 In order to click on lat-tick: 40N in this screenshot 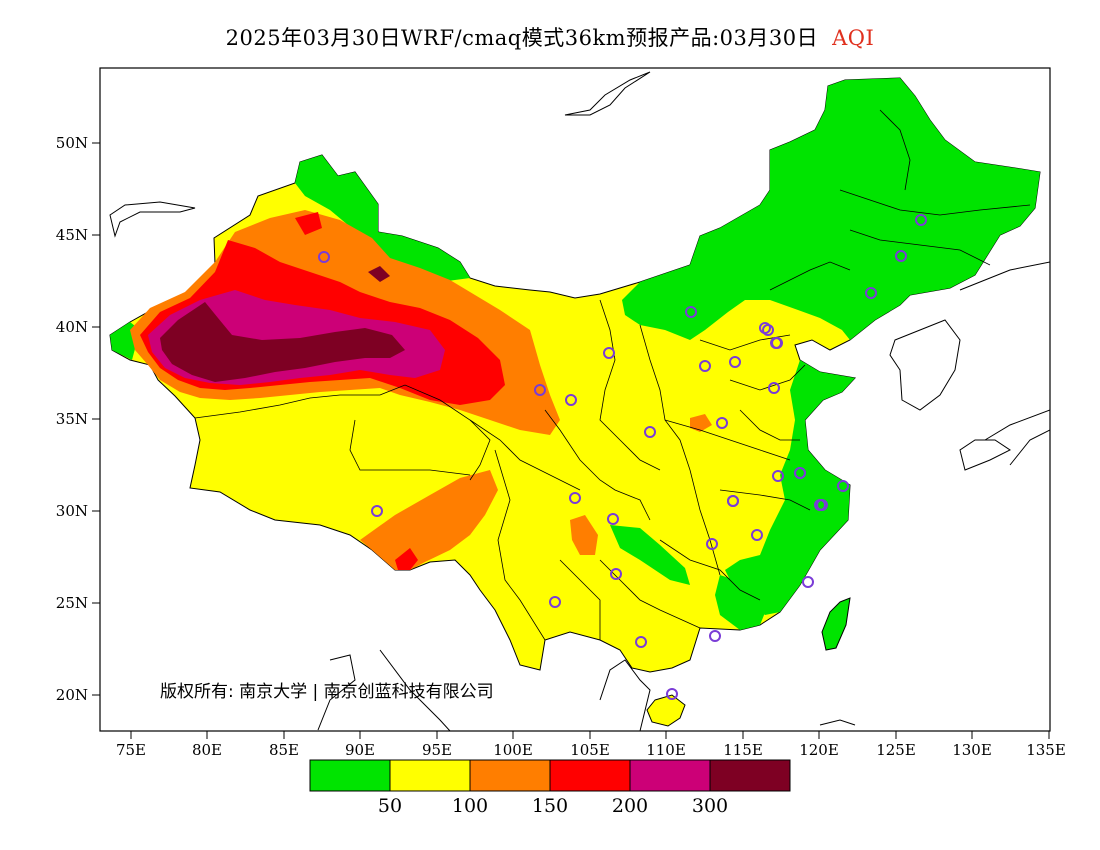, I will do `click(78, 327)`.